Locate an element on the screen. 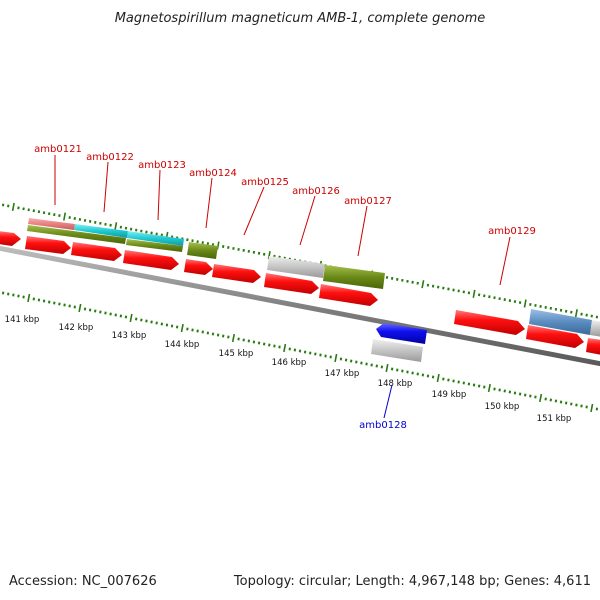 This screenshot has height=600, width=600. gene-label: amb0124 is located at coordinates (213, 173).